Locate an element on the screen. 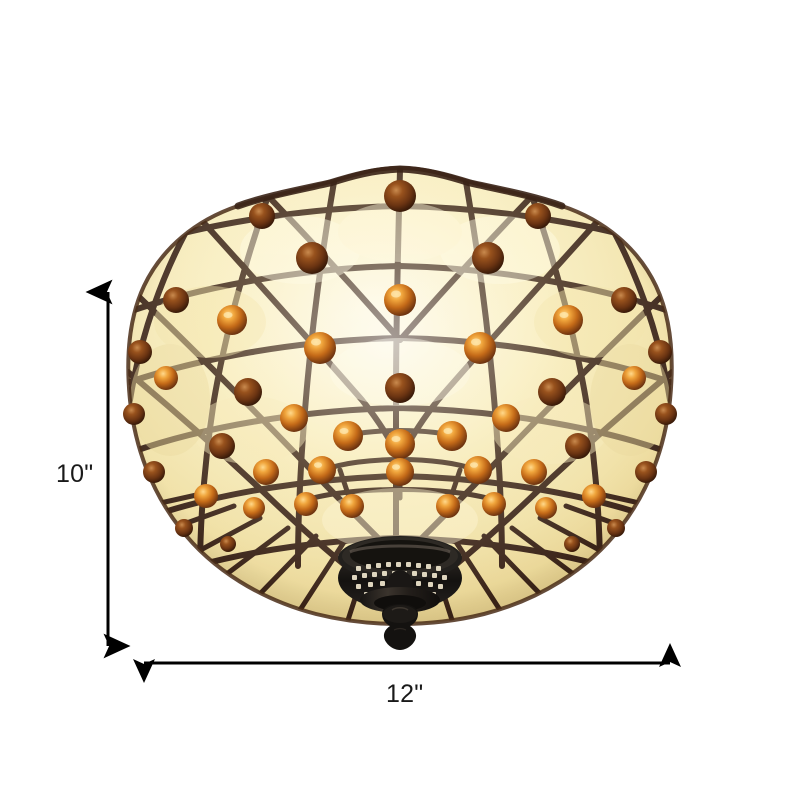  height-dimension-label: 10" is located at coordinates (75, 474).